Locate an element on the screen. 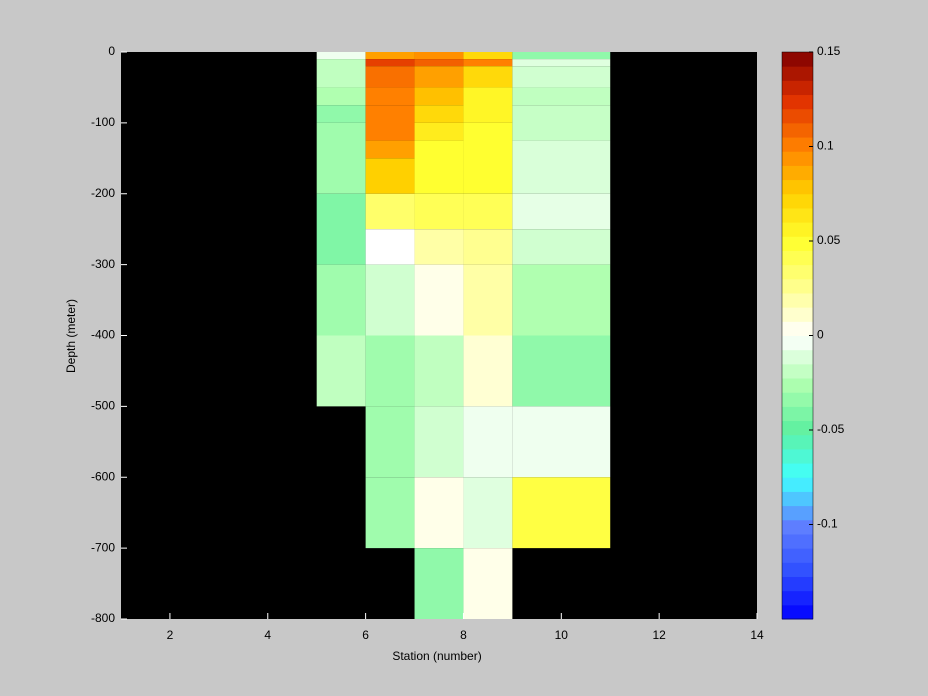 This screenshot has width=928, height=696. x-tick-label: 2 is located at coordinates (170, 635).